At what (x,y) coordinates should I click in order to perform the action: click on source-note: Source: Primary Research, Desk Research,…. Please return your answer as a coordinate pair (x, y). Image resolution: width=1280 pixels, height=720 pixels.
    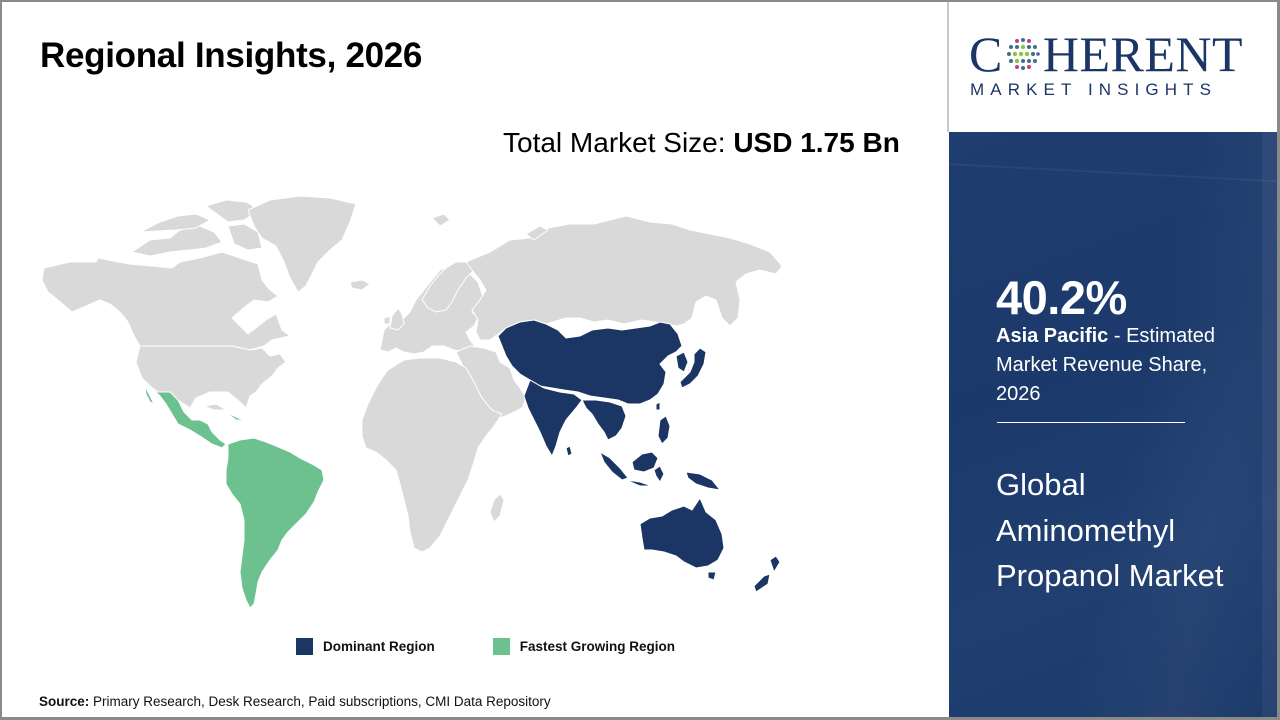
    Looking at the image, I should click on (295, 701).